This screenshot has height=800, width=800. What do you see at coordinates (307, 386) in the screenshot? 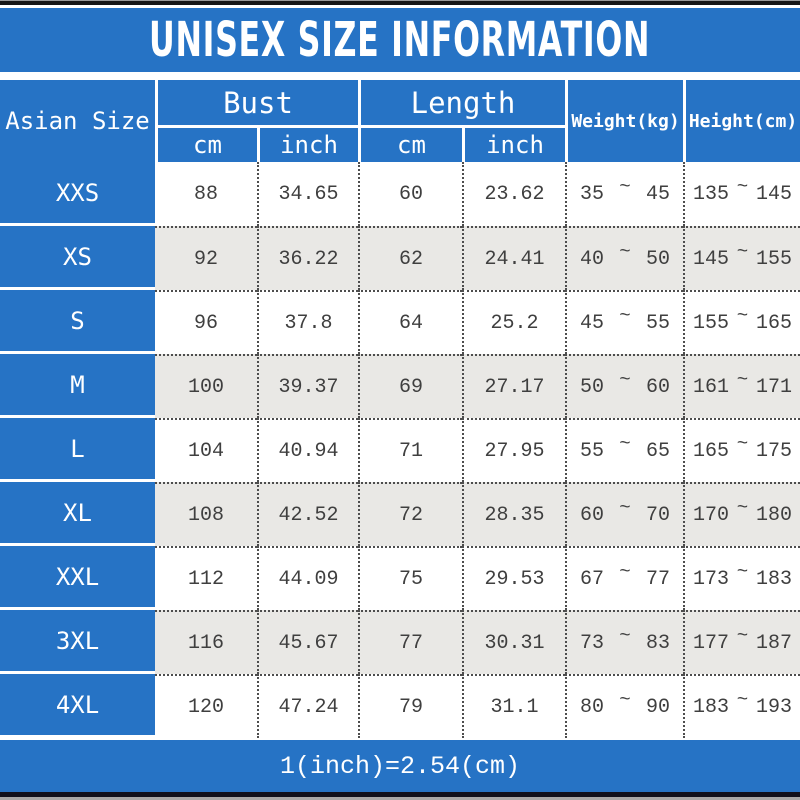
I see `bust-inch-value: 39.37` at bounding box center [307, 386].